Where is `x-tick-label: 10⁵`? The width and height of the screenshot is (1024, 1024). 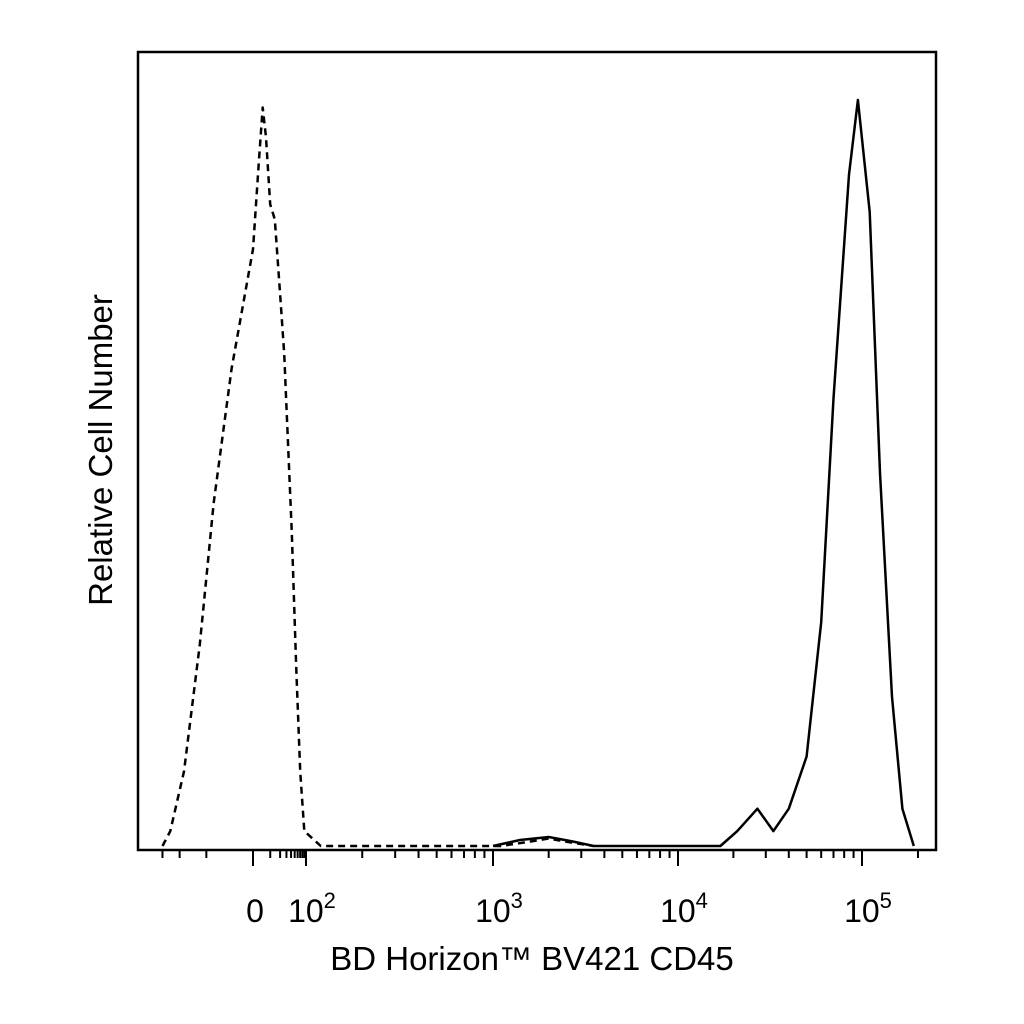 x-tick-label: 10⁵ is located at coordinates (868, 908).